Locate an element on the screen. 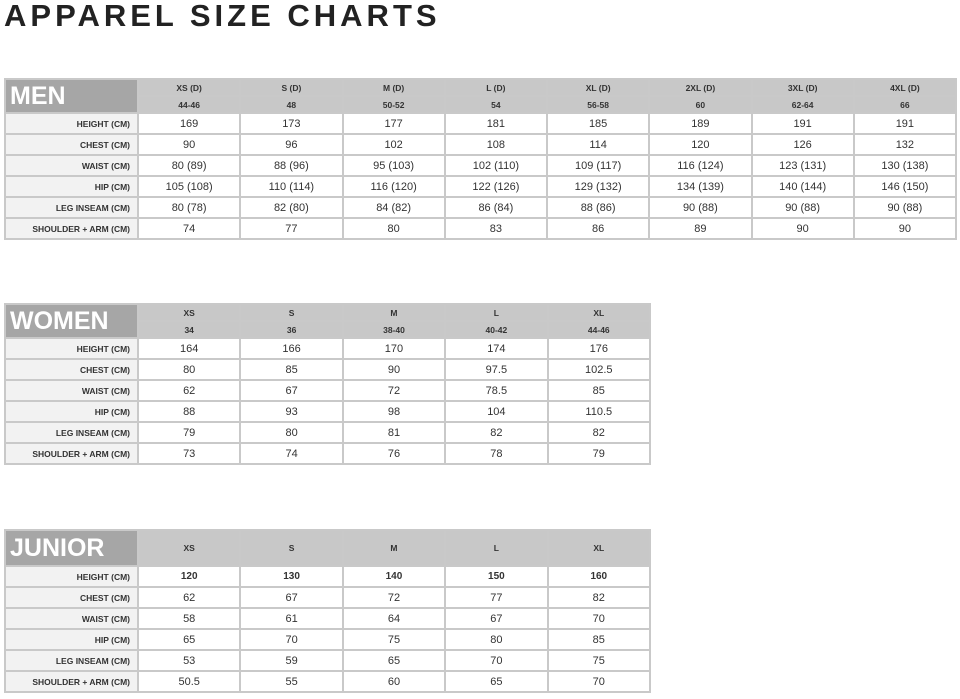 This screenshot has height=699, width=960. header-row-d: 34 36 38-40 40-42 44-46 is located at coordinates (328, 329).